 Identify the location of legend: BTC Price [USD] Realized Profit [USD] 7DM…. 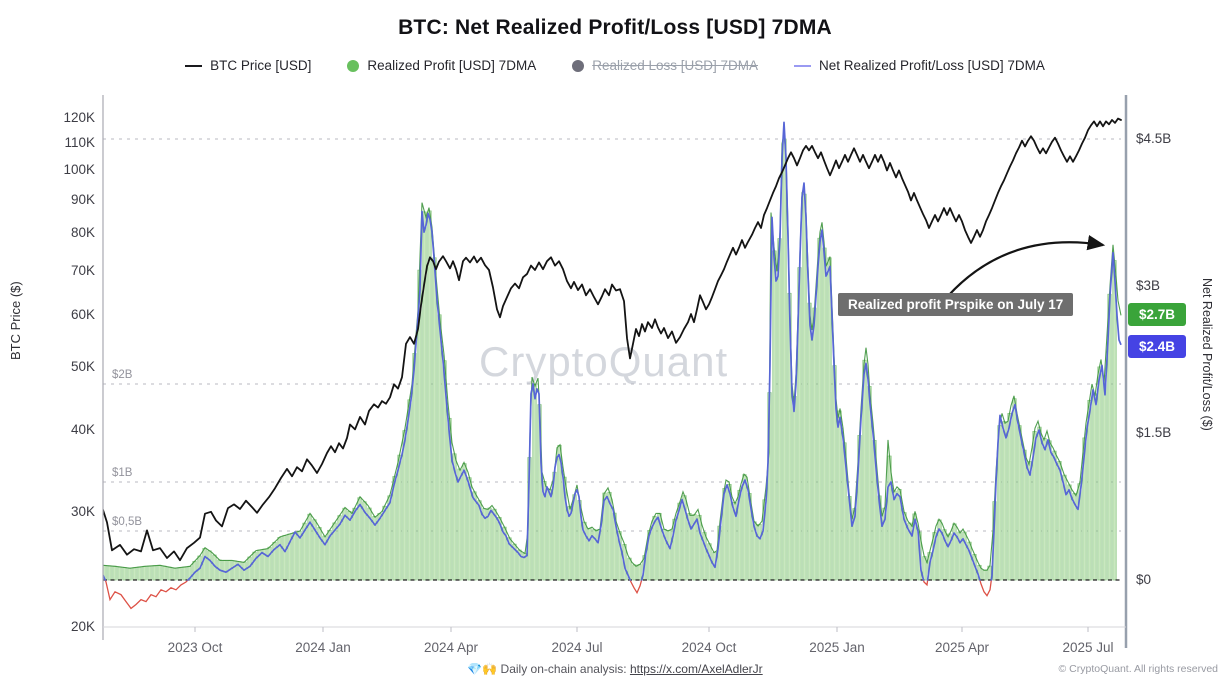
(615, 65).